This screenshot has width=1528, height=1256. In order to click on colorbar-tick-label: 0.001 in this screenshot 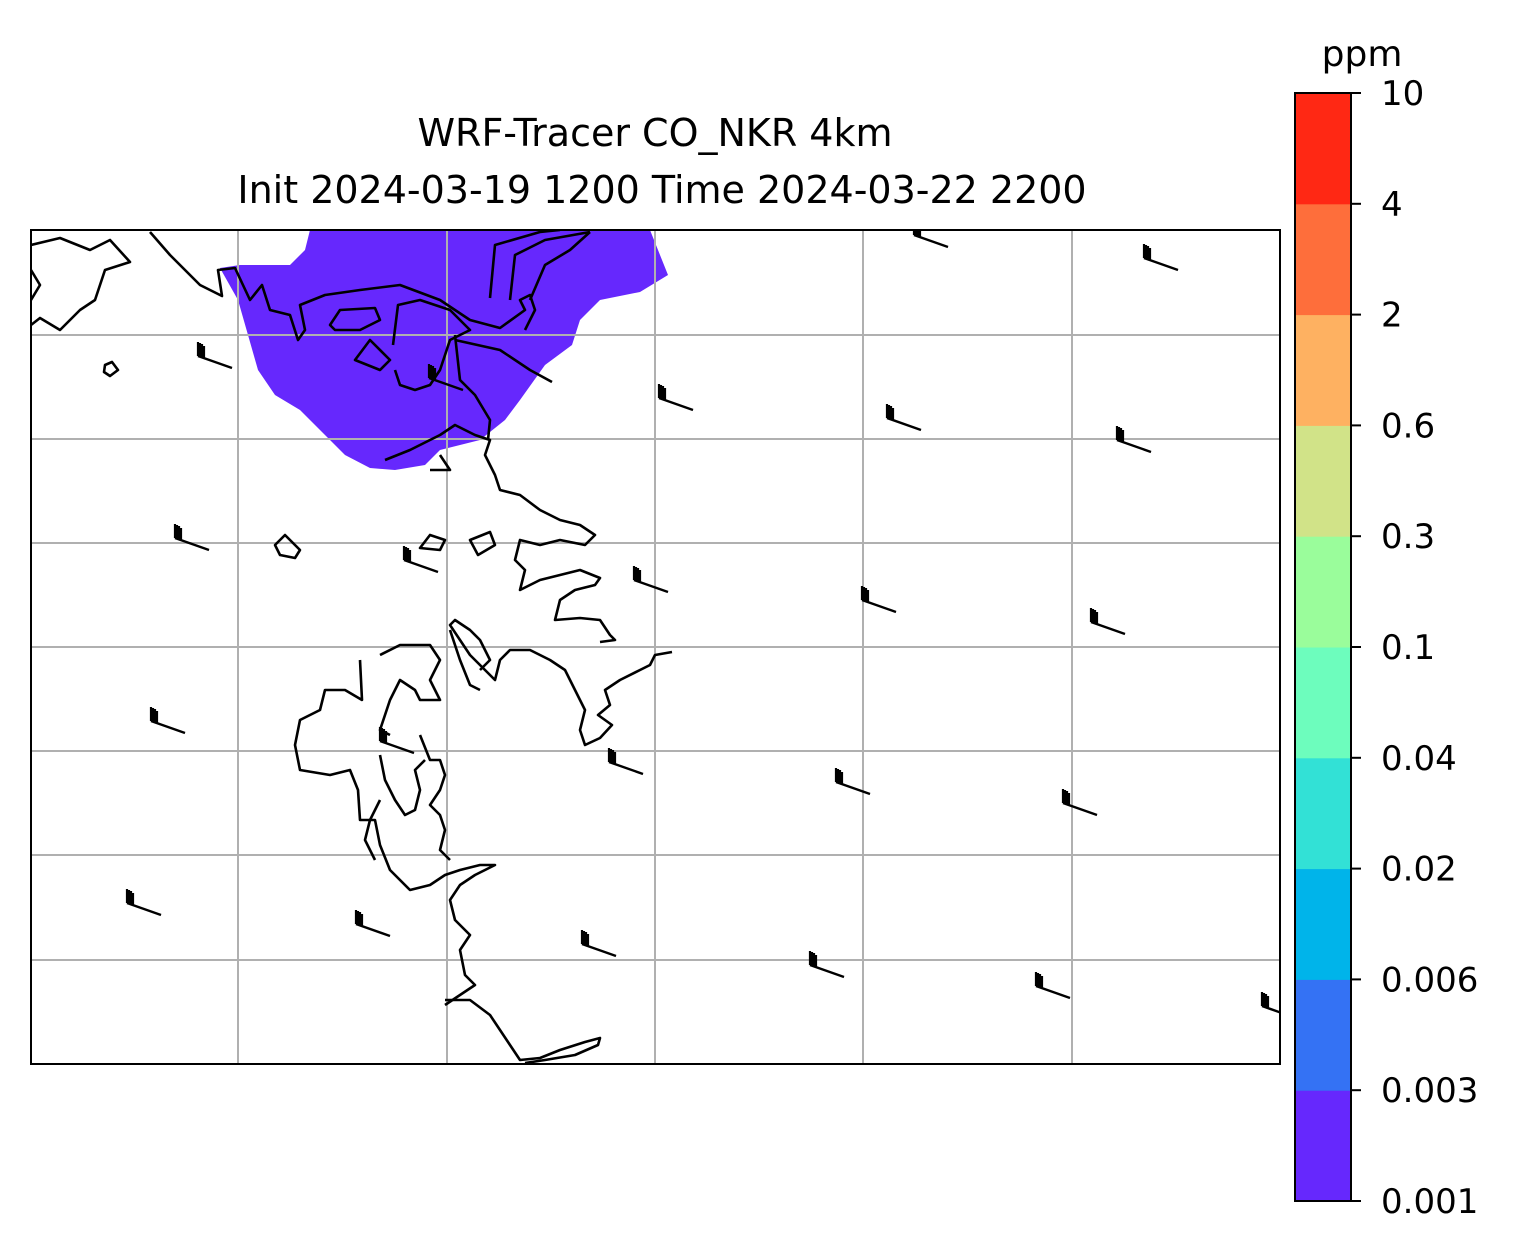, I will do `click(1429, 1202)`.